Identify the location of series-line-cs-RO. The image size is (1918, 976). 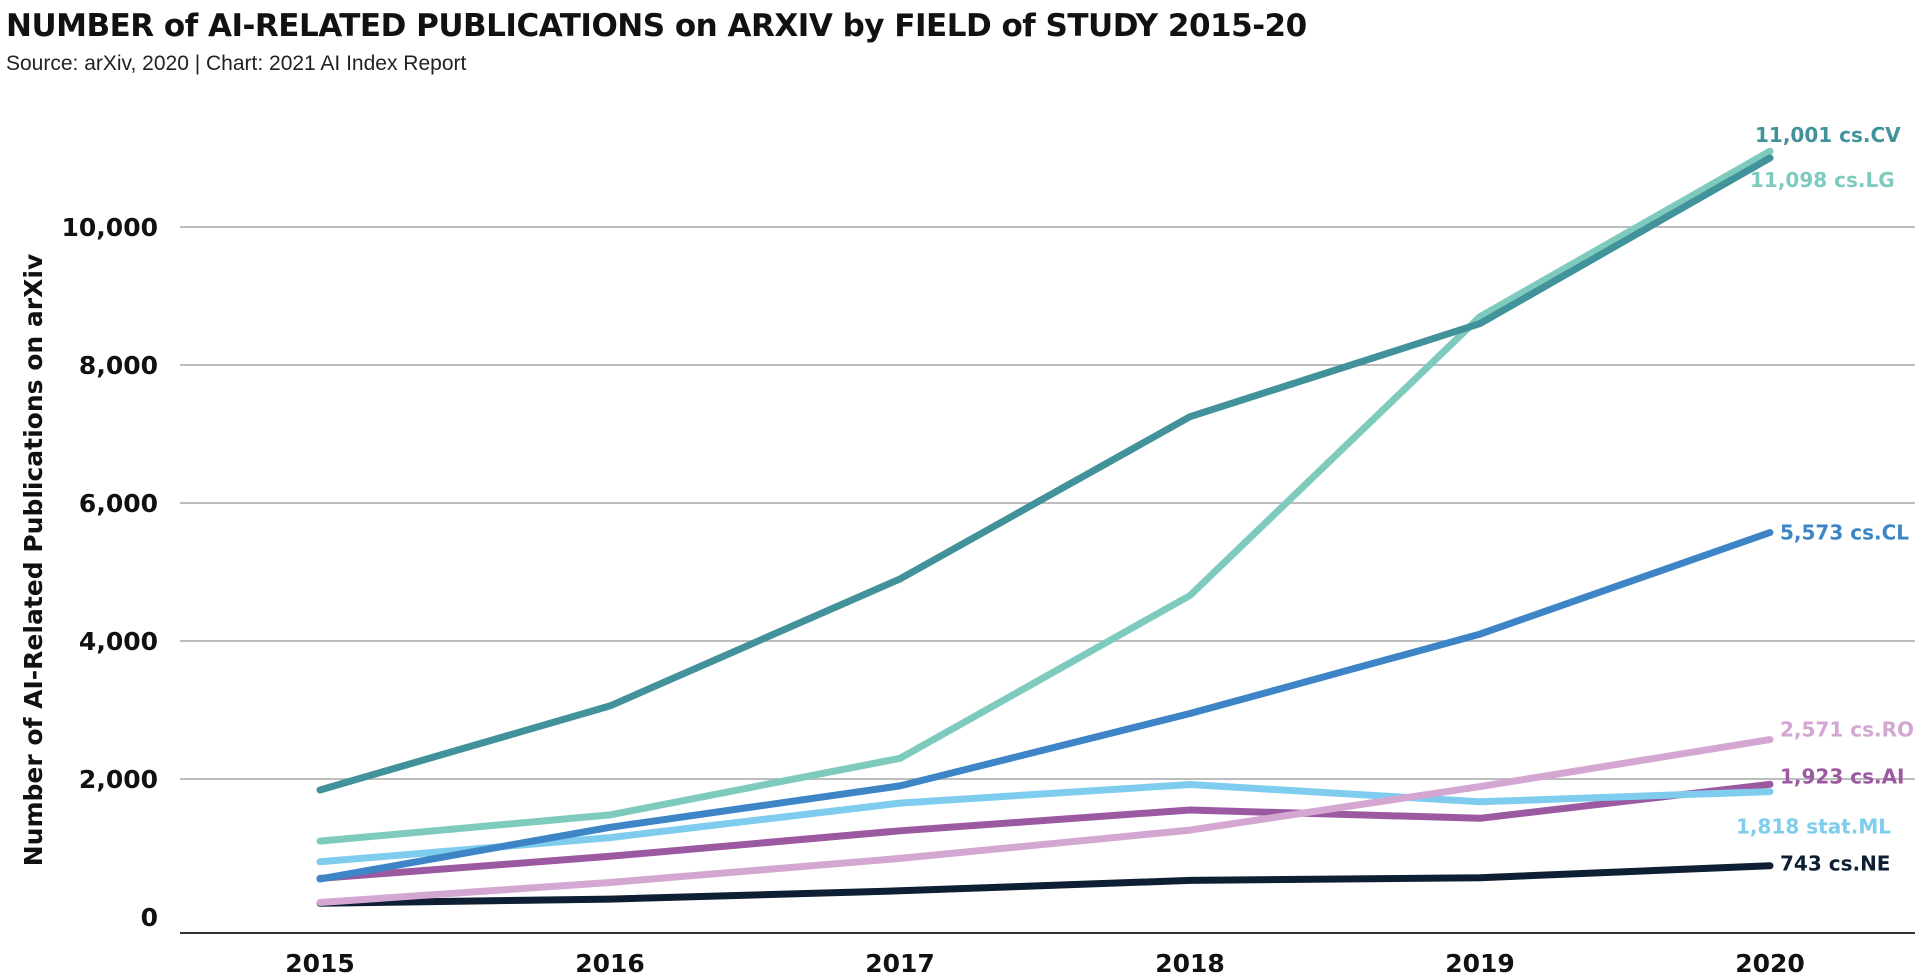
(1045, 821).